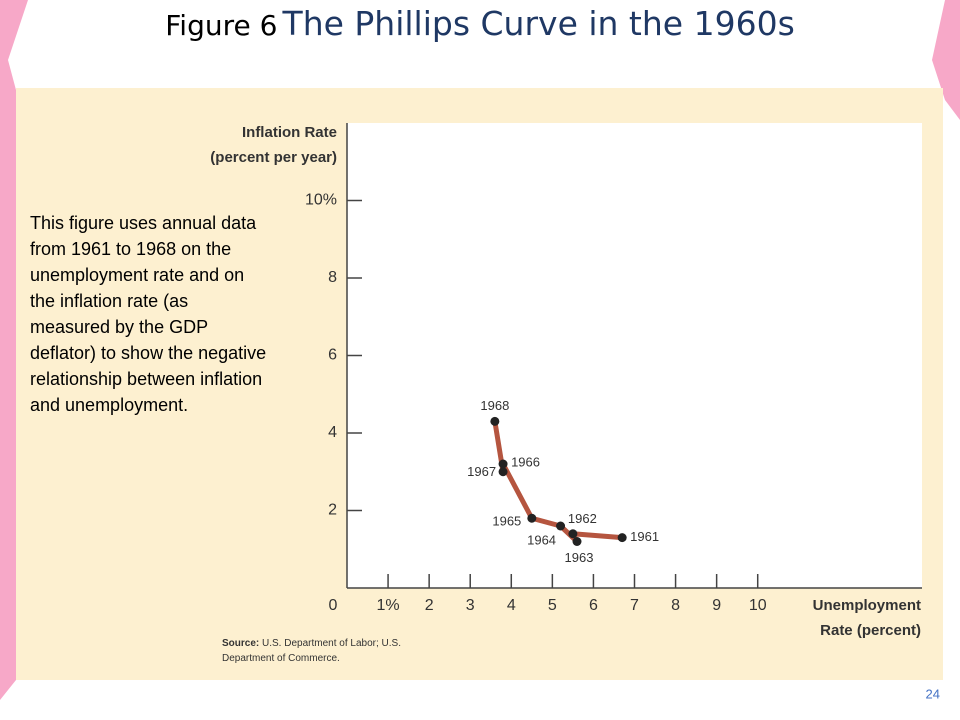 The width and height of the screenshot is (960, 720). I want to click on x-tick-label: 2, so click(429, 605).